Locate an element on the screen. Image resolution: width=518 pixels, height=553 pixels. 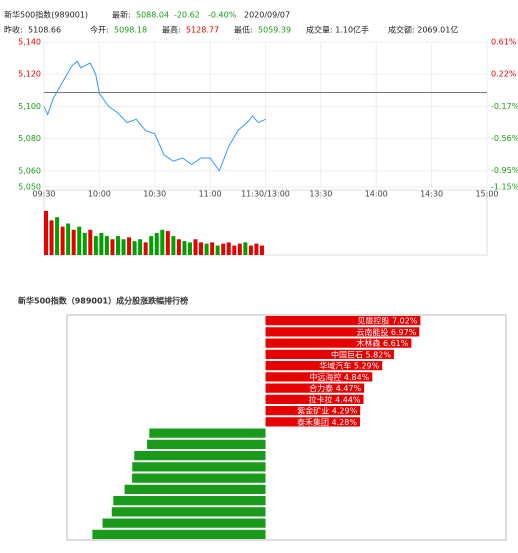
y2-tick-label: -0.95% is located at coordinates (504, 170).